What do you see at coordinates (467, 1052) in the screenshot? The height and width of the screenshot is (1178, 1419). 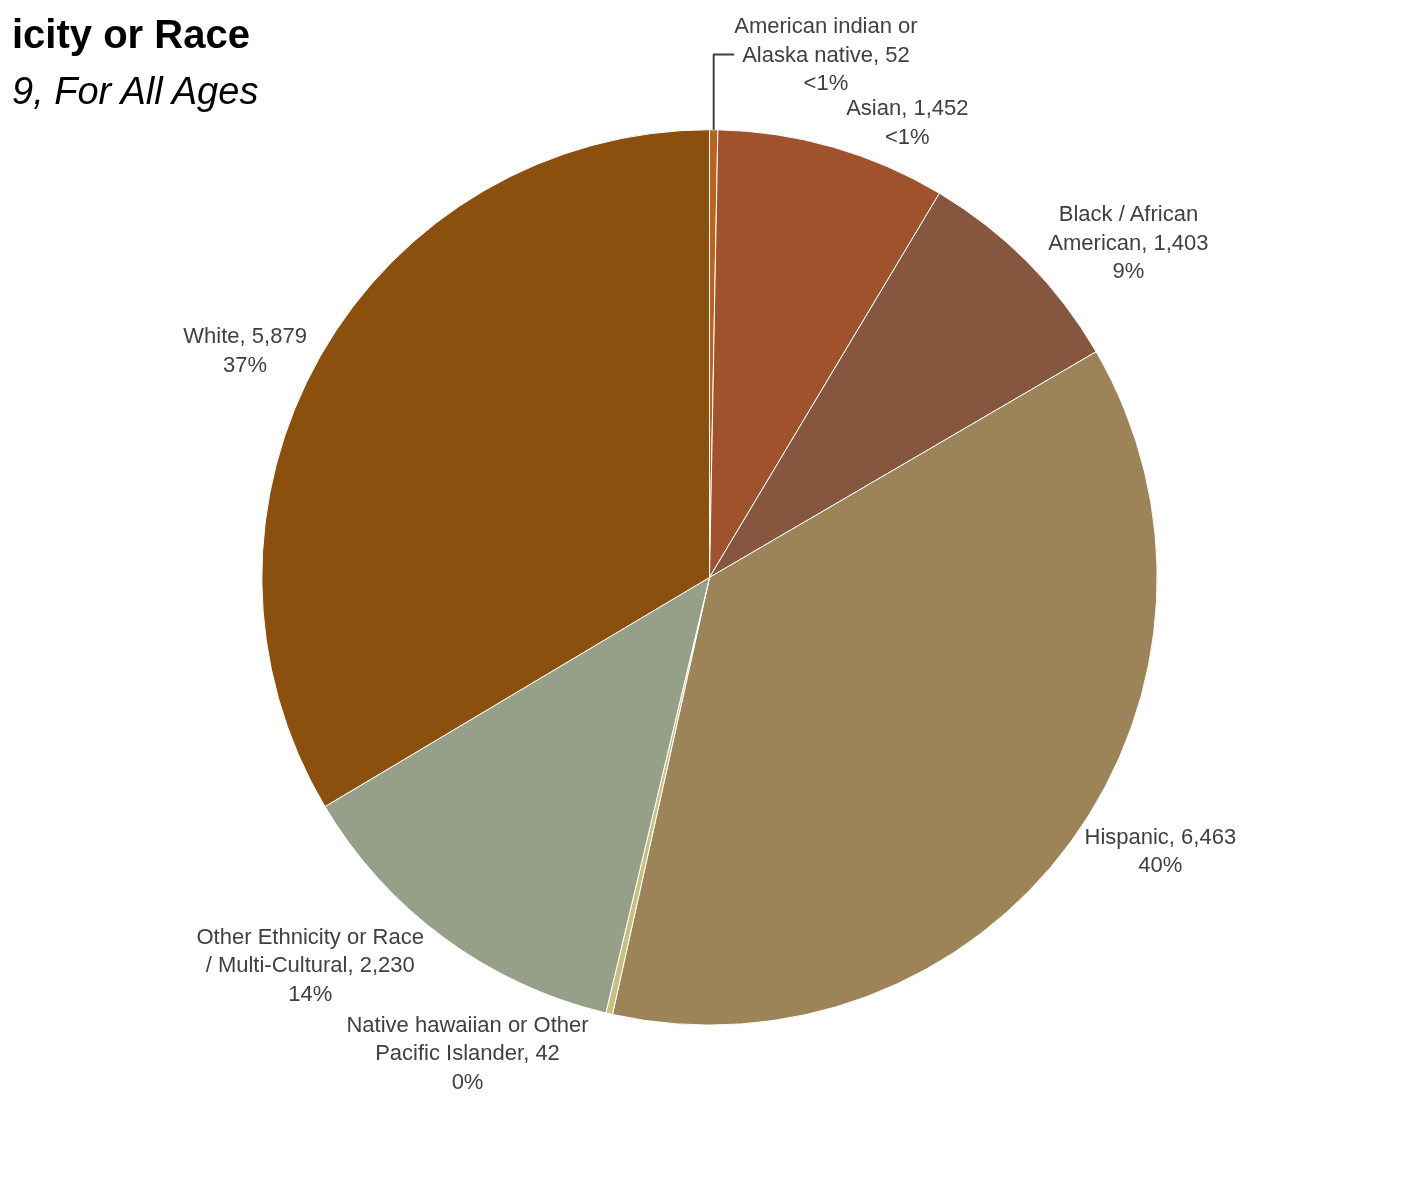 I see `slice-label: Native hawaiian or Other Pacific Islander, 42 0%` at bounding box center [467, 1052].